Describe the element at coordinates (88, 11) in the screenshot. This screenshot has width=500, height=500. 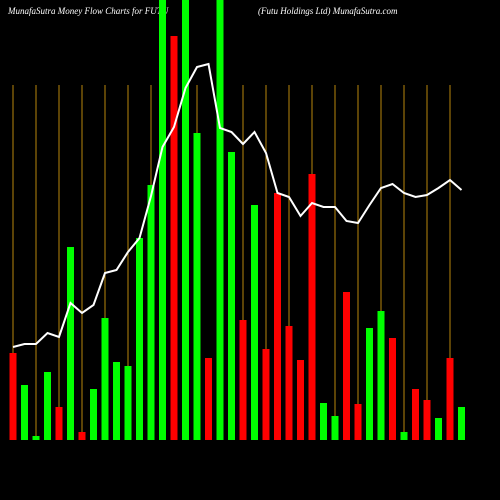
I see `chart-title: MunafaSutra Money Flow Charts for FUTU` at that location.